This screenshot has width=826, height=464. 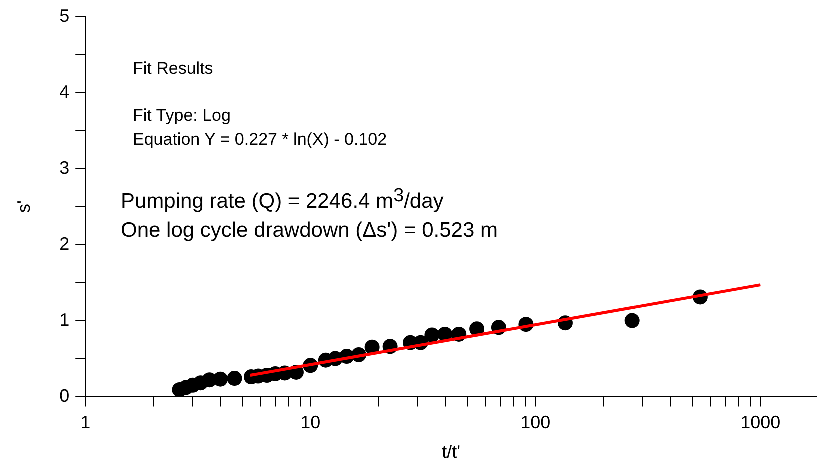 What do you see at coordinates (182, 115) in the screenshot?
I see `annotation: Fit Type: Log` at bounding box center [182, 115].